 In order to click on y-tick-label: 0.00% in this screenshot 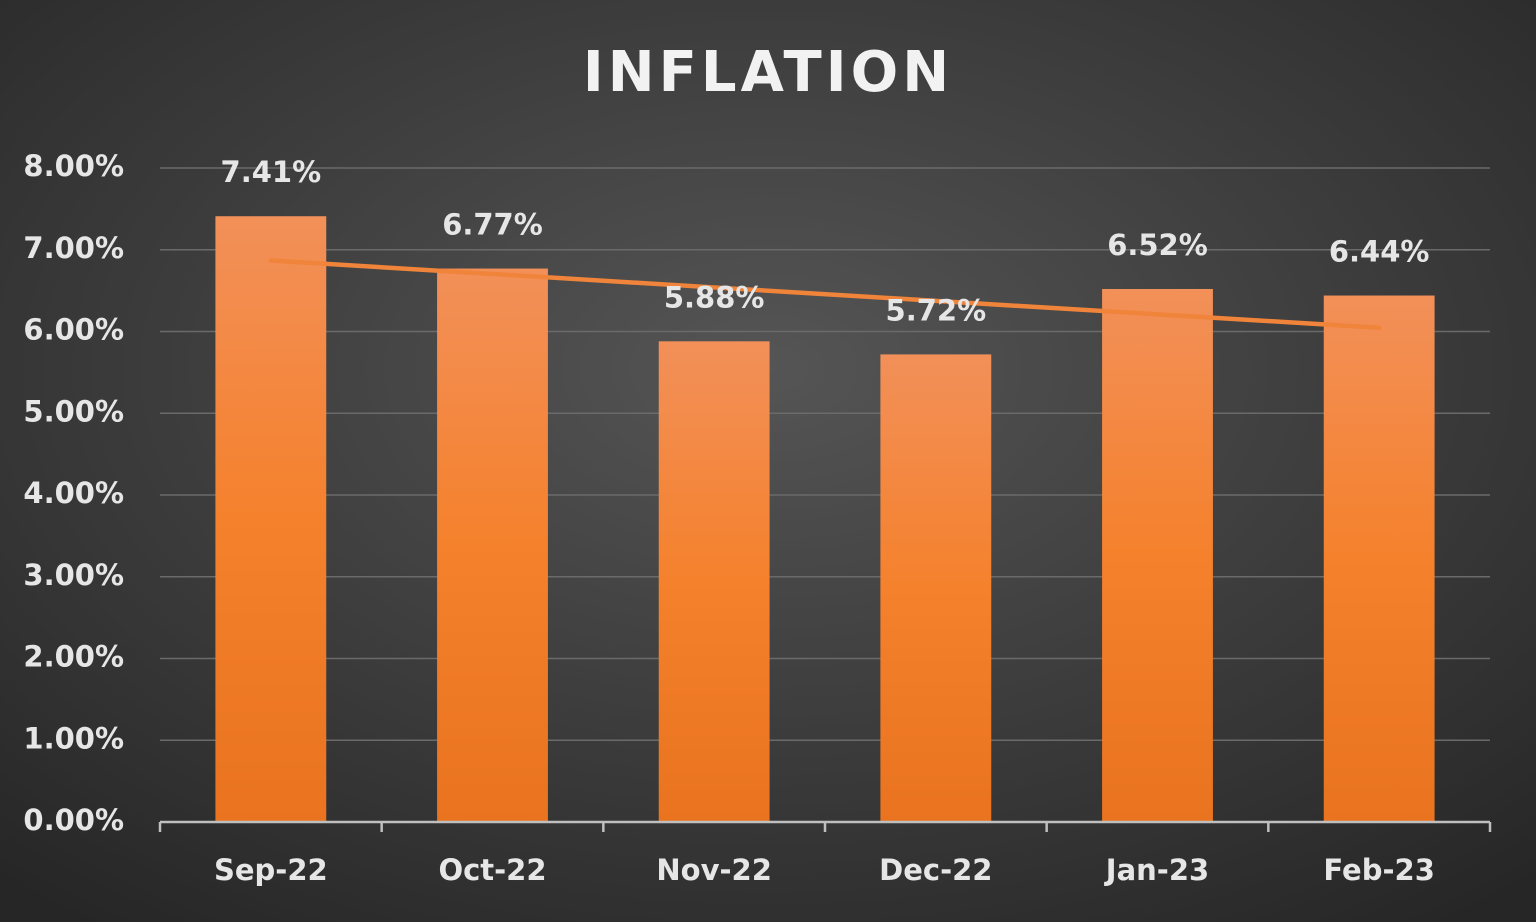, I will do `click(73, 820)`.